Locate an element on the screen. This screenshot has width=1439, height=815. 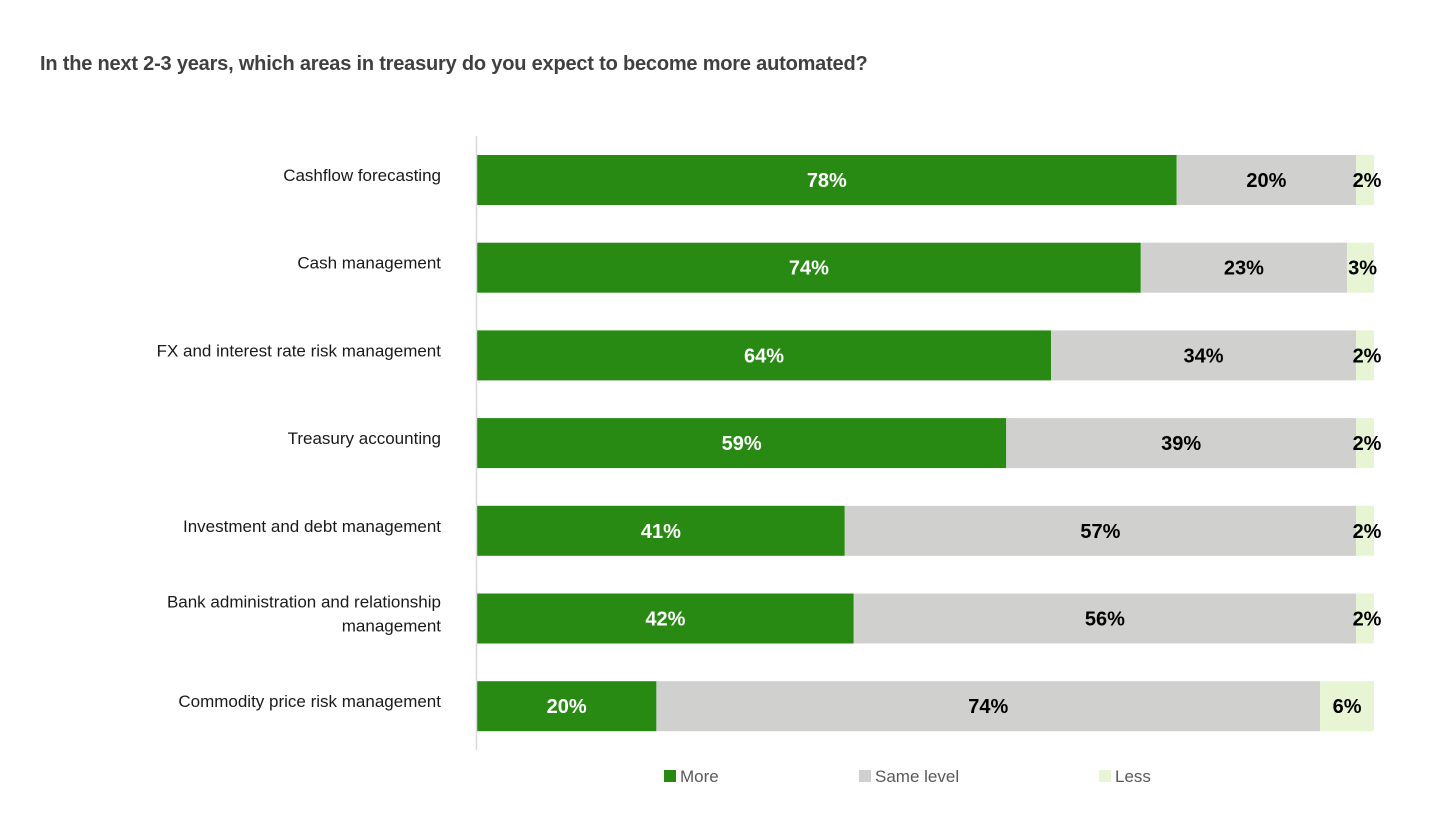
category-label: Investment and debt management is located at coordinates (312, 526).